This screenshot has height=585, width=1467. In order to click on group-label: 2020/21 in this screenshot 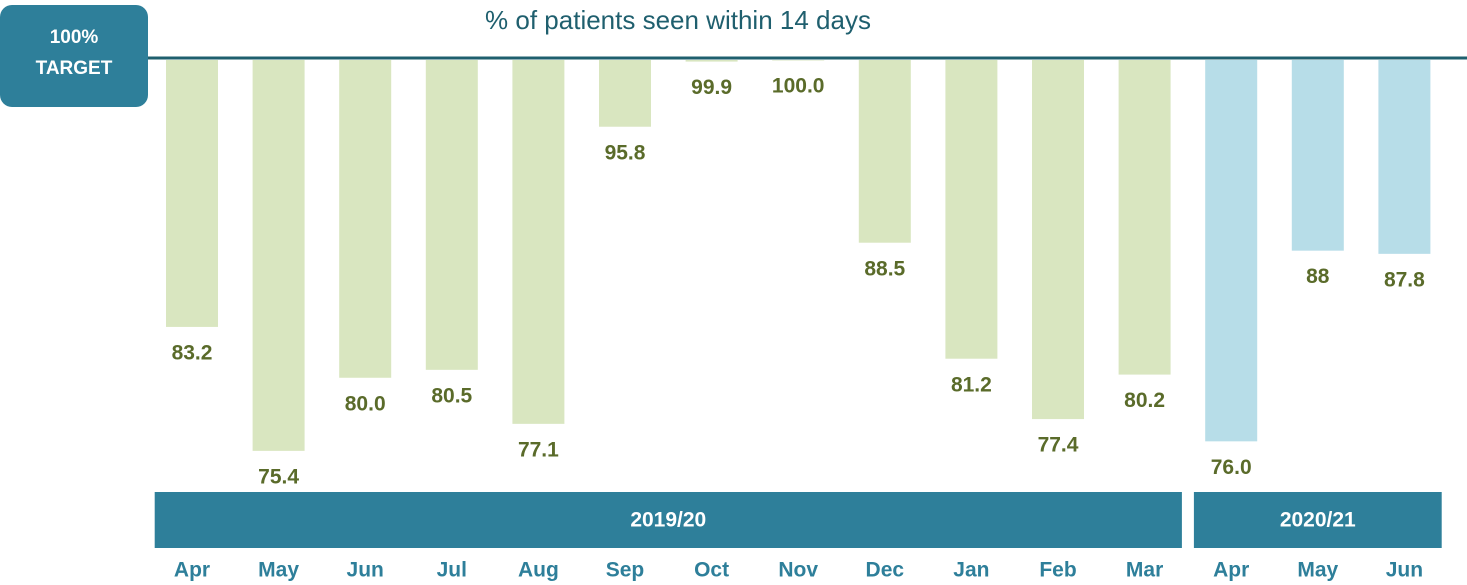, I will do `click(1318, 520)`.